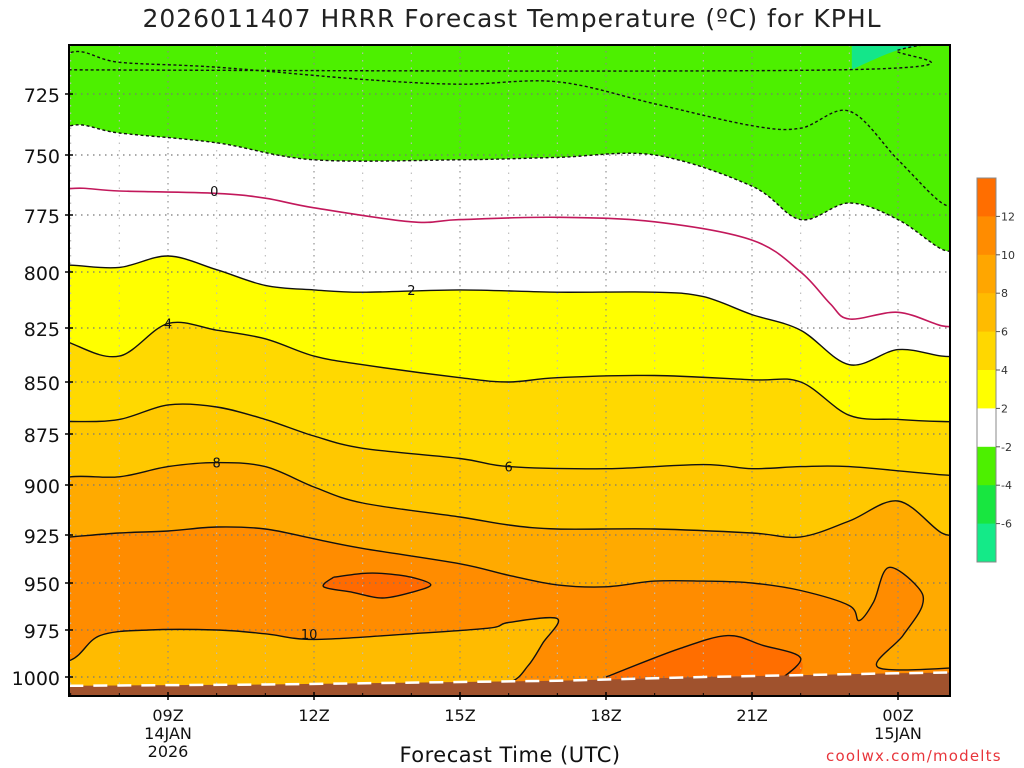 Image resolution: width=1024 pixels, height=768 pixels. Describe the element at coordinates (1004, 332) in the screenshot. I see `colorbar-tick-label: 6` at that location.